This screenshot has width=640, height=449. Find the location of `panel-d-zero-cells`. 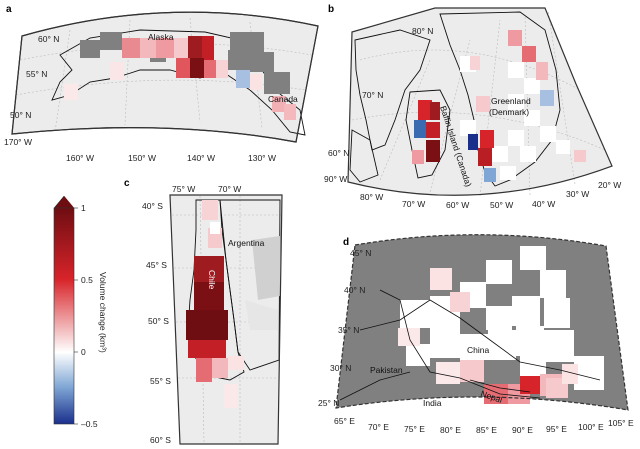

panel-d-zero-cells is located at coordinates (502, 318).